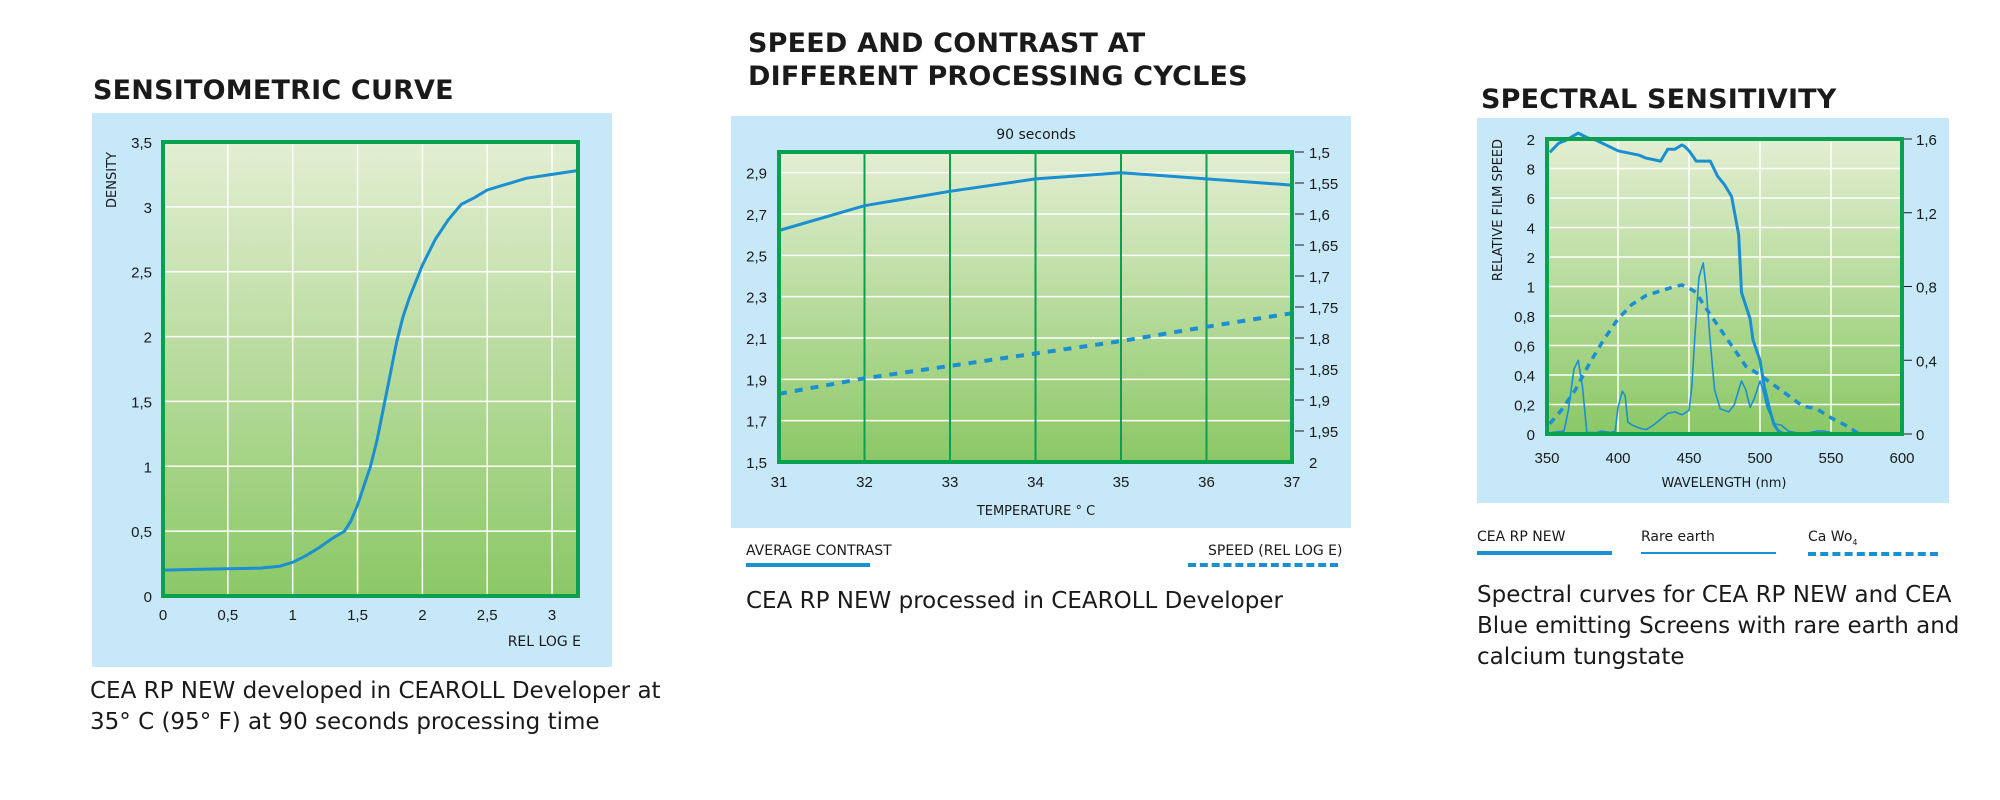 The image size is (2000, 800). What do you see at coordinates (1691, 348) in the screenshot?
I see `series-line-rare-earth` at bounding box center [1691, 348].